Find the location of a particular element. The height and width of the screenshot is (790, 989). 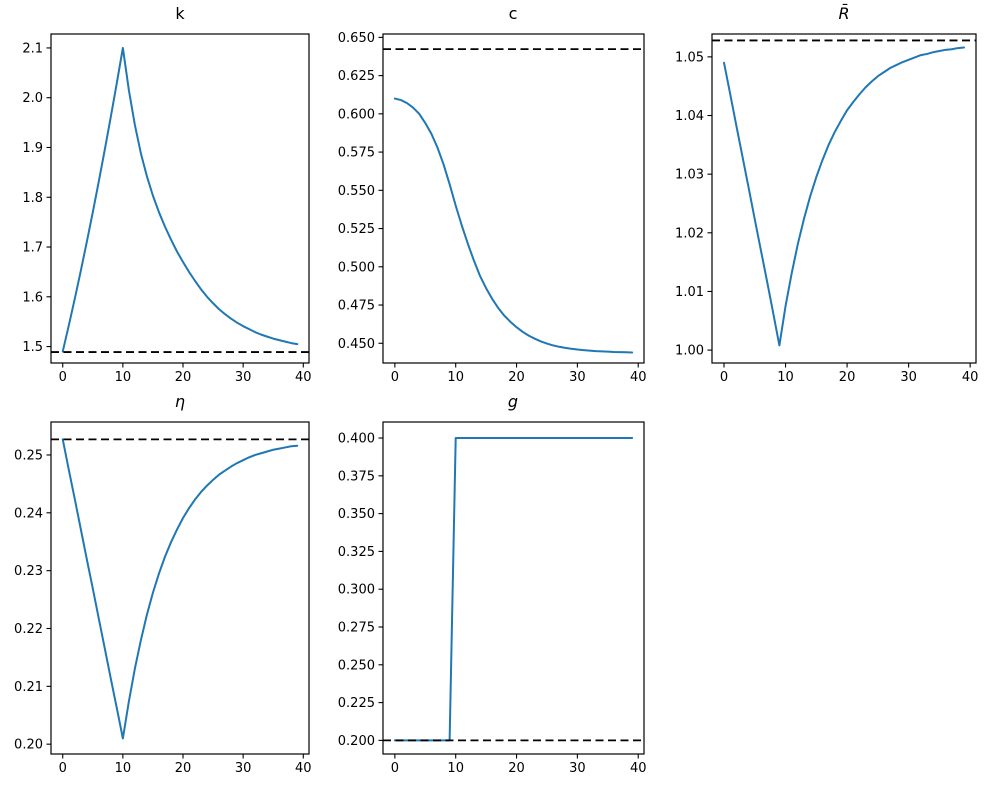

y-tick-label: 1.9 is located at coordinates (32, 148).